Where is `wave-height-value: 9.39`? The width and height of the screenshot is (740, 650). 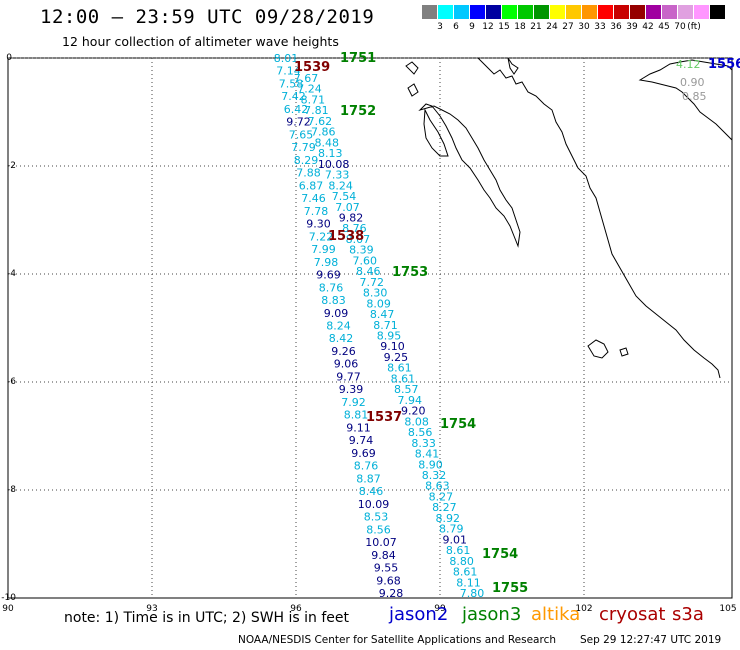
wave-height-value: 9.39 is located at coordinates (351, 389).